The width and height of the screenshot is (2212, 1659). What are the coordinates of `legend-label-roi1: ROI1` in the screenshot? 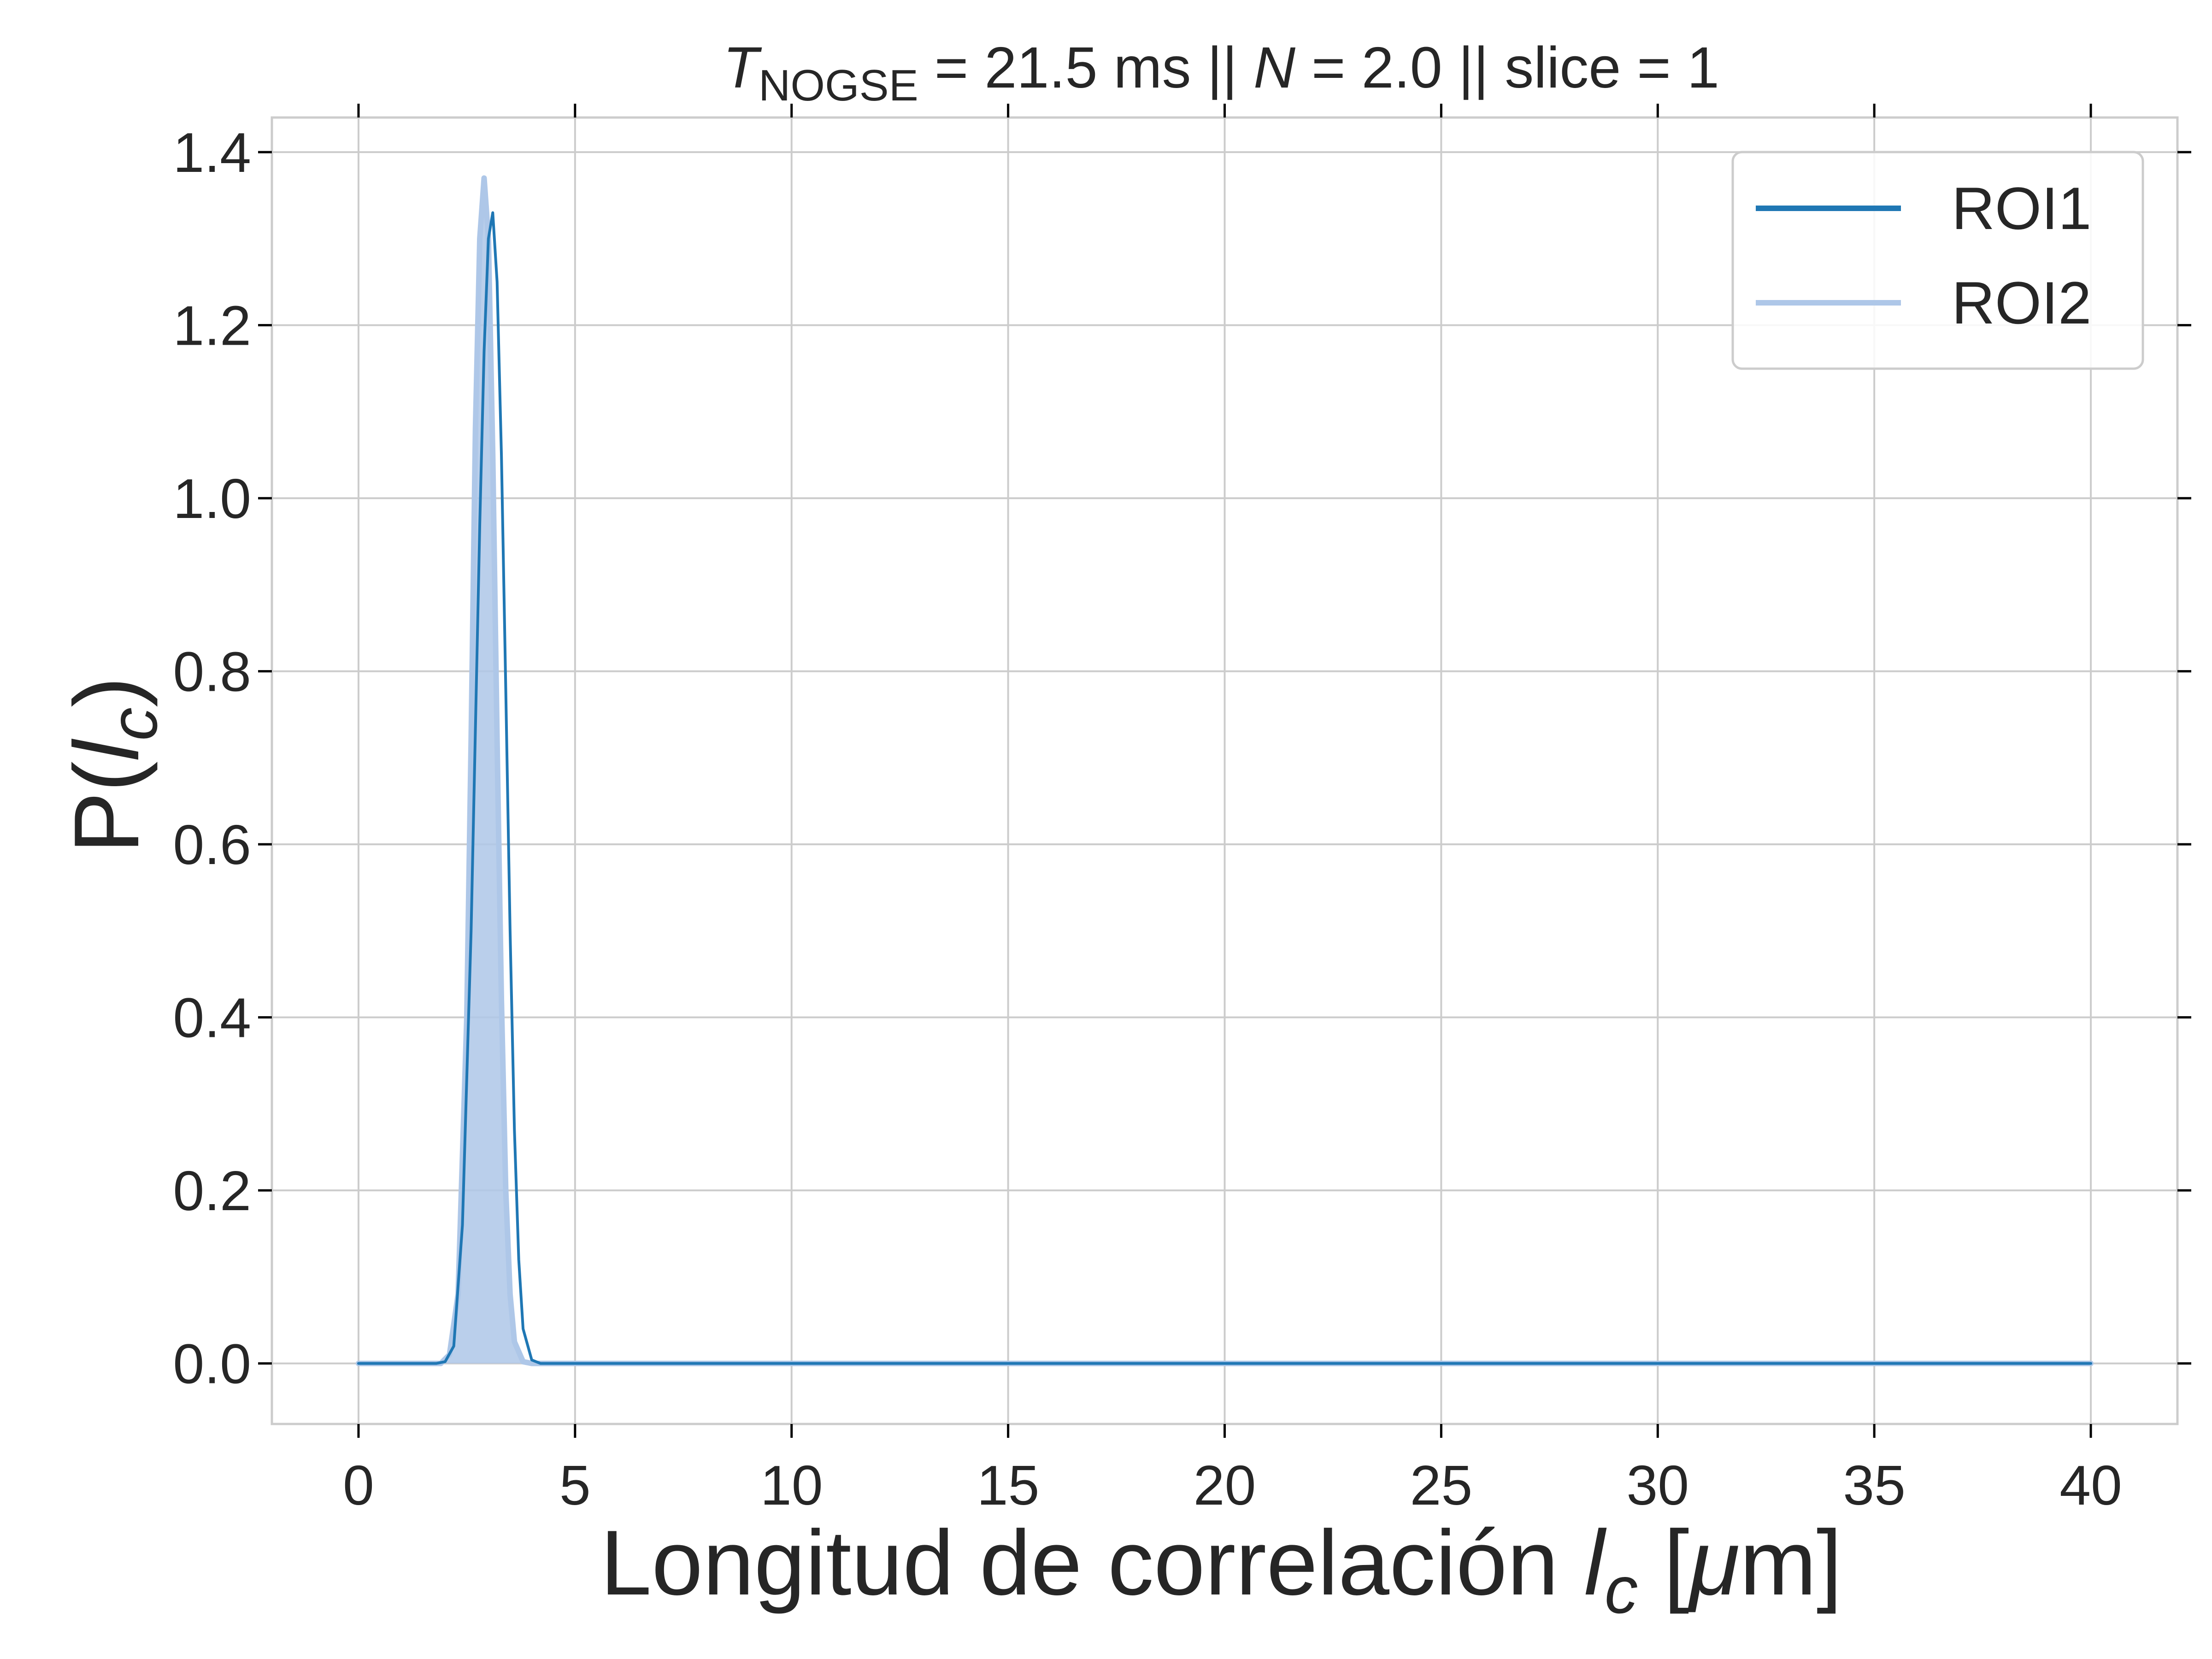 It's located at (2021, 208).